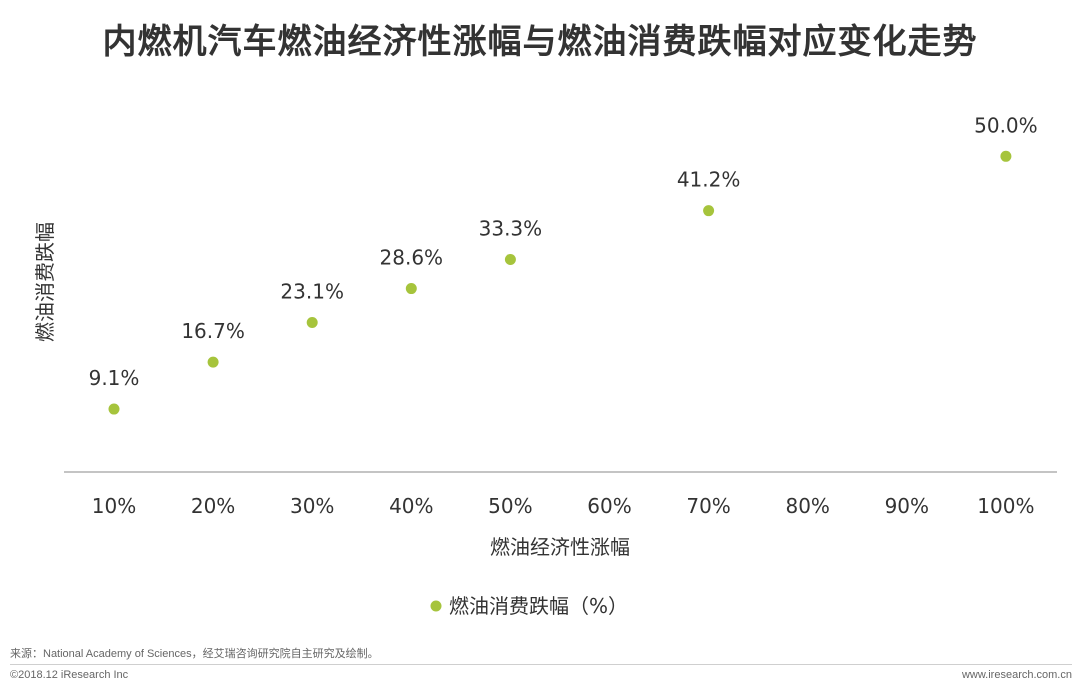 This screenshot has height=691, width=1080. Describe the element at coordinates (45, 282) in the screenshot. I see `y-axis-title: 燃油消费跌幅` at that location.